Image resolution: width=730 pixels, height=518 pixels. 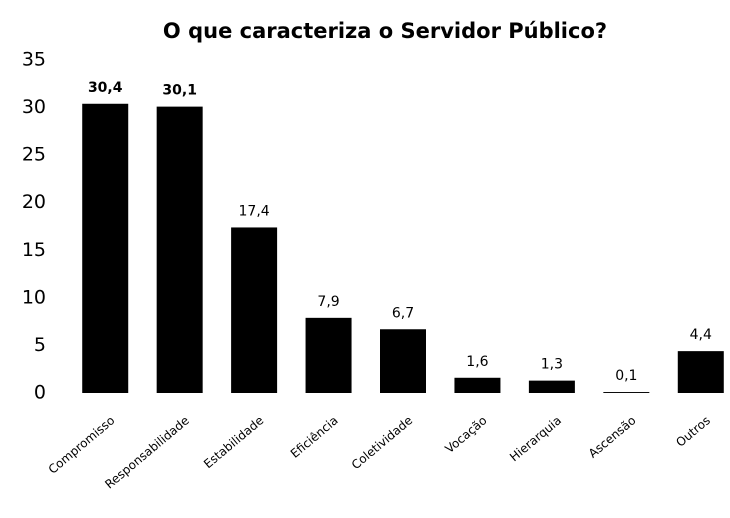 I want to click on value-label: 0,1, so click(x=626, y=376).